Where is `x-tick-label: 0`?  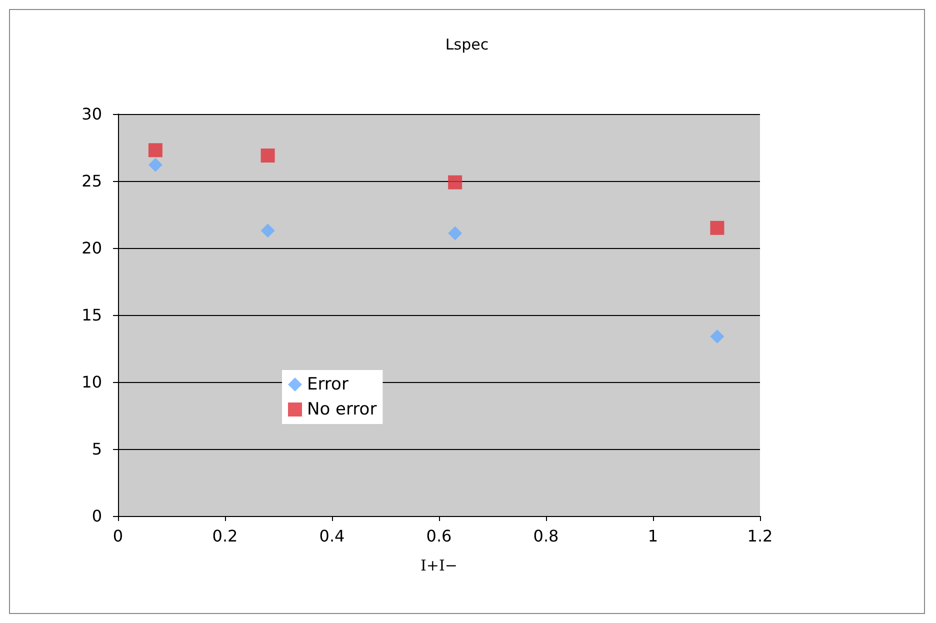
x-tick-label: 0 is located at coordinates (118, 536).